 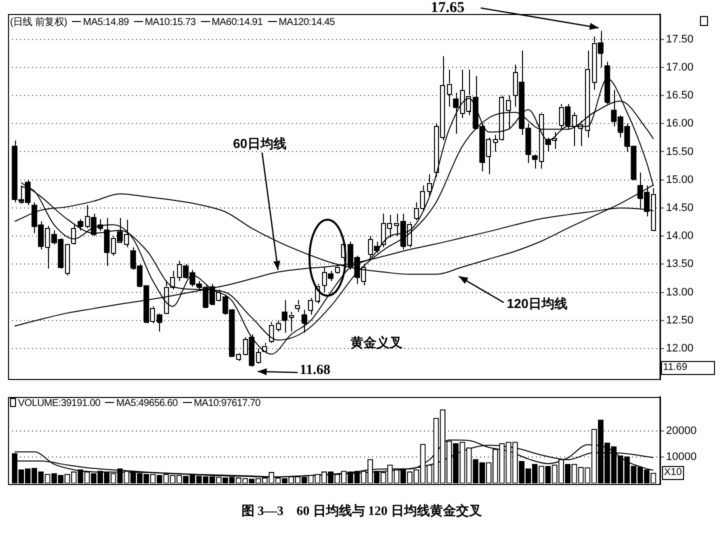 What do you see at coordinates (681, 430) in the screenshot?
I see `y-tick-label: 20000` at bounding box center [681, 430].